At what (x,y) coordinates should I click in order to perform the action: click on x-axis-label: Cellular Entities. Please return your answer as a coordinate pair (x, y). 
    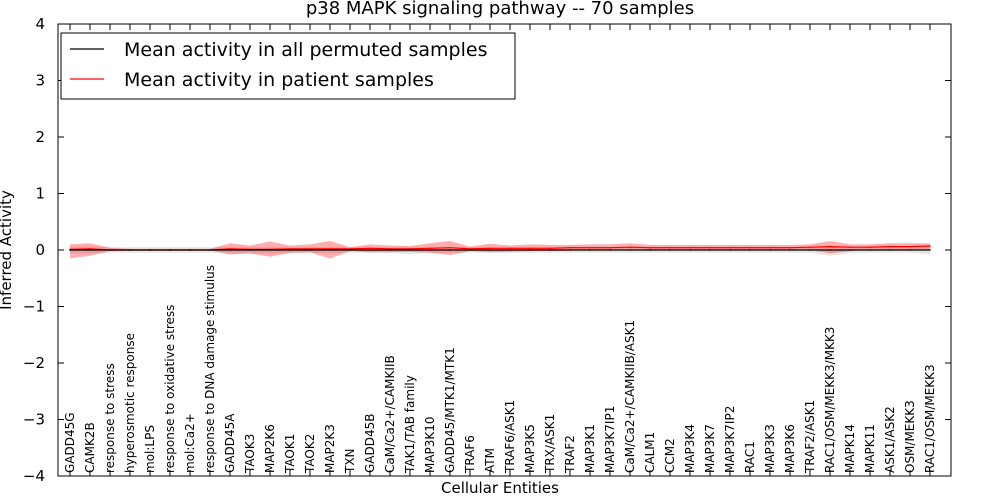
    Looking at the image, I should click on (500, 488).